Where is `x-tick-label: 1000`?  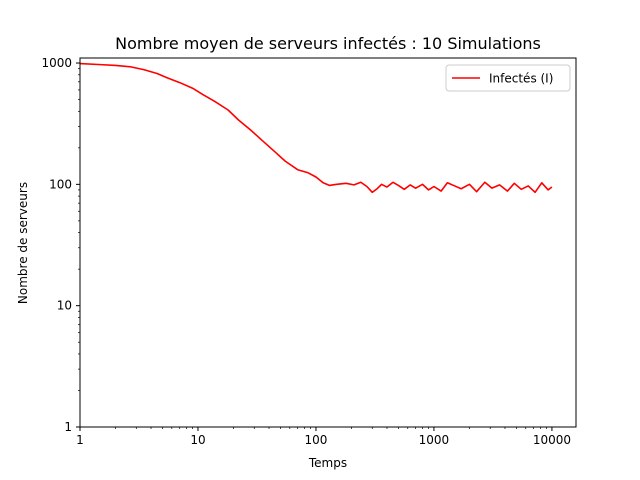 x-tick-label: 1000 is located at coordinates (434, 440).